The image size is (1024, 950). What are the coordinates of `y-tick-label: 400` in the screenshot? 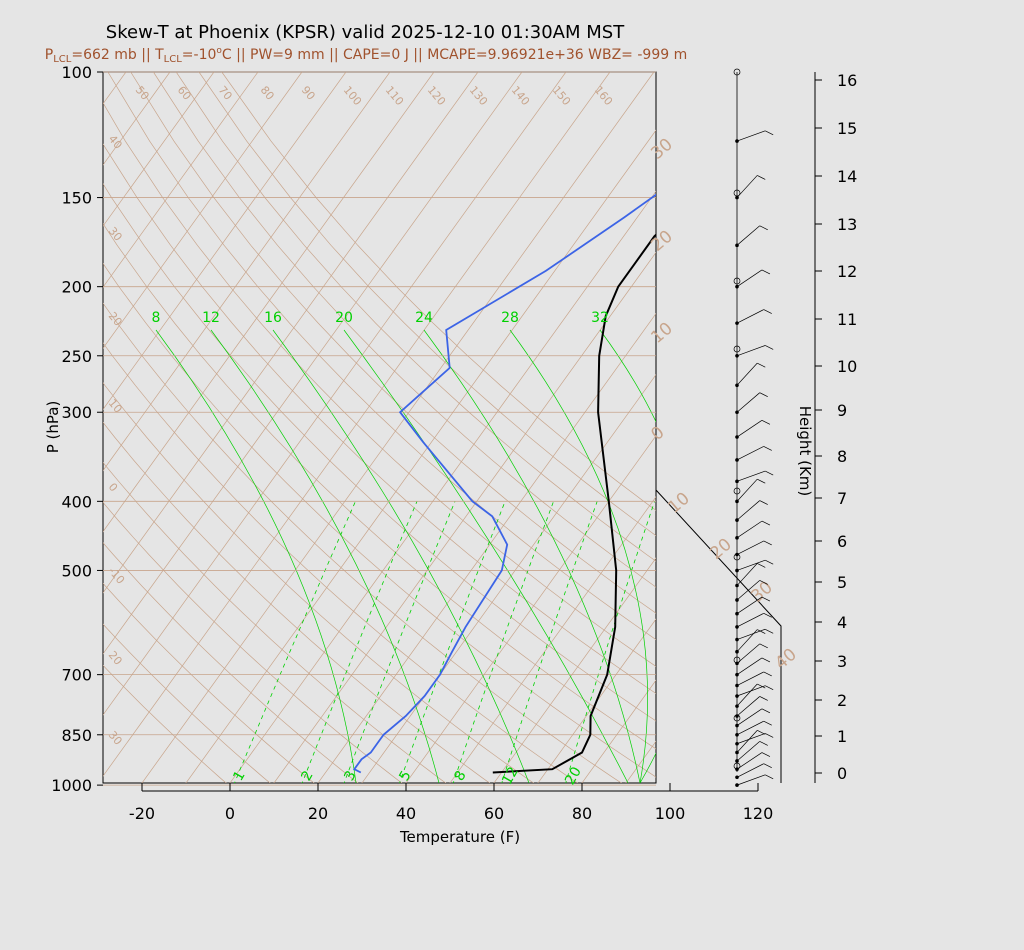 It's located at (76, 501).